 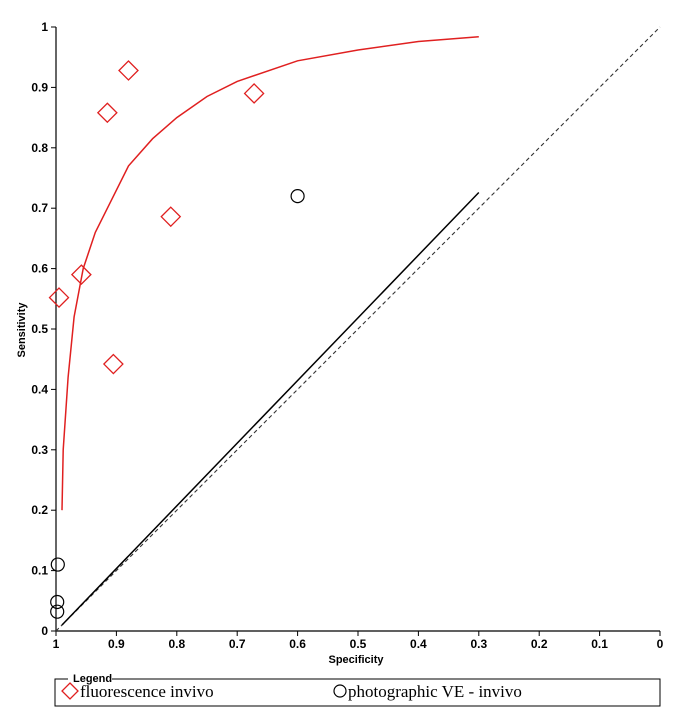 What do you see at coordinates (116, 644) in the screenshot?
I see `x-tick-label: 0.9` at bounding box center [116, 644].